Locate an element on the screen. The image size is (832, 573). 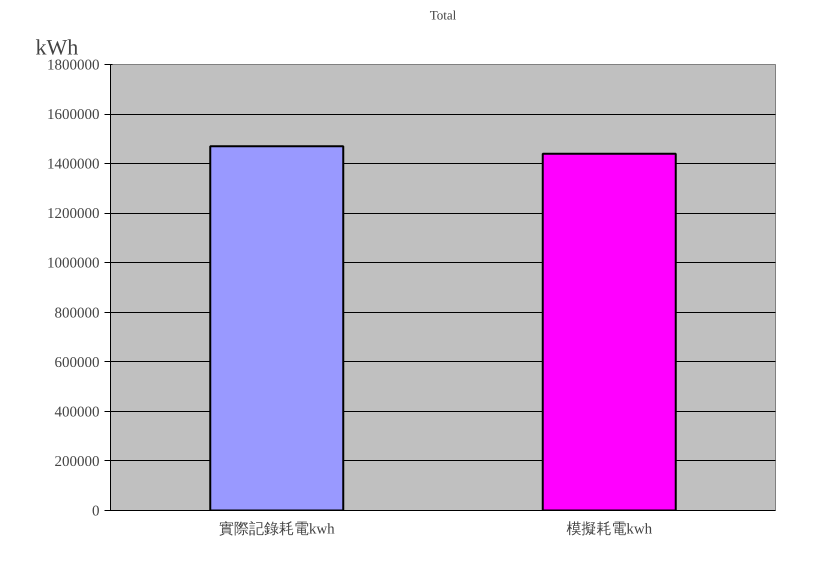
y-tick-label: 800000 is located at coordinates (77, 313).